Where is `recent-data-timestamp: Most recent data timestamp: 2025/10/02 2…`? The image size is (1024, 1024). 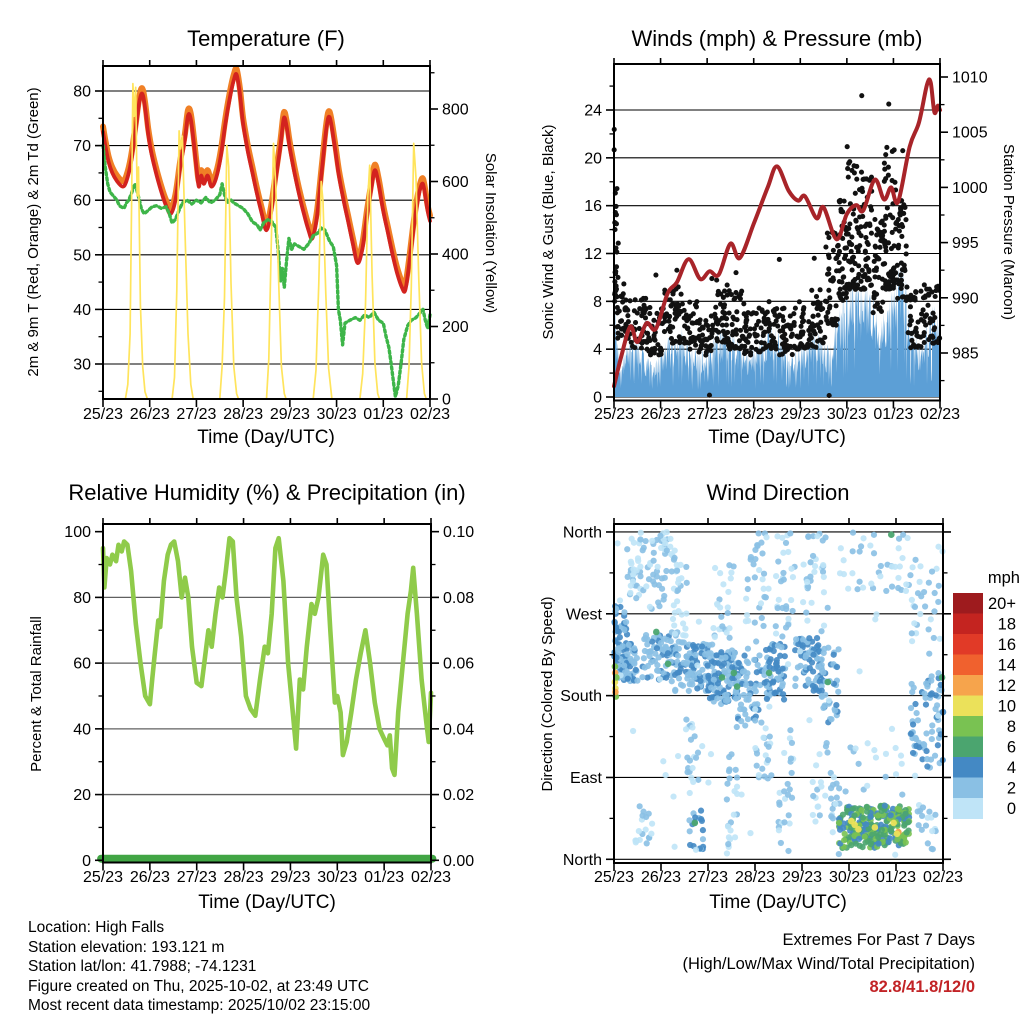 recent-data-timestamp: Most recent data timestamp: 2025/10/02 2… is located at coordinates (199, 1006).